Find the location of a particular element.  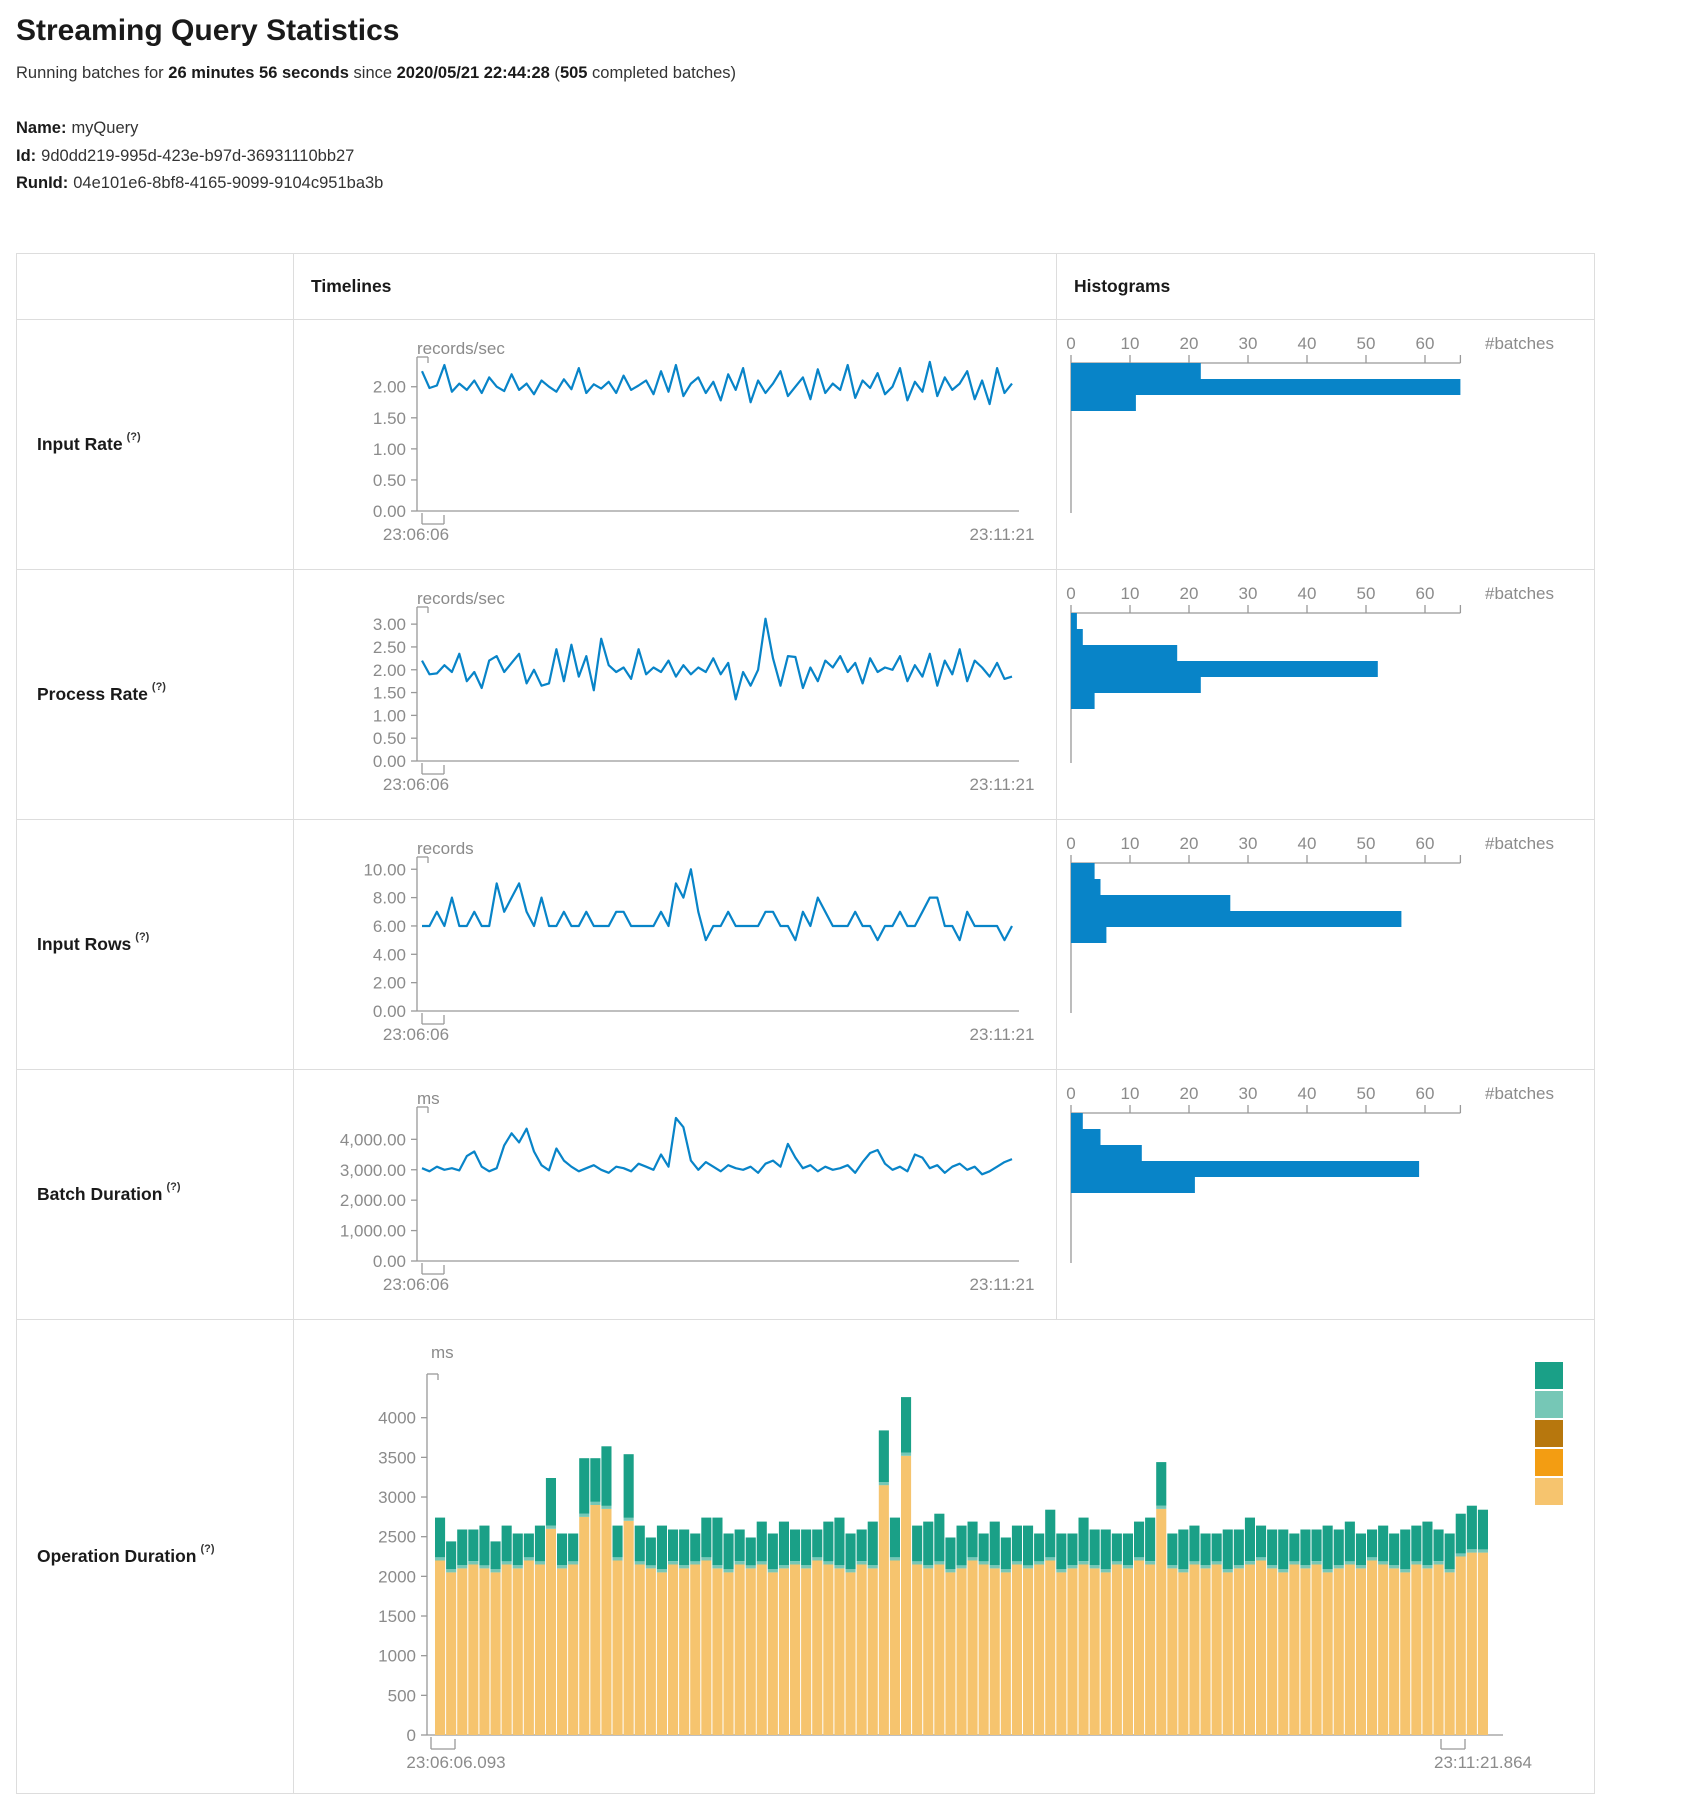

query-runid: 04e101e6-8bf8-4165-9099-9104c951ba3b is located at coordinates (228, 183).